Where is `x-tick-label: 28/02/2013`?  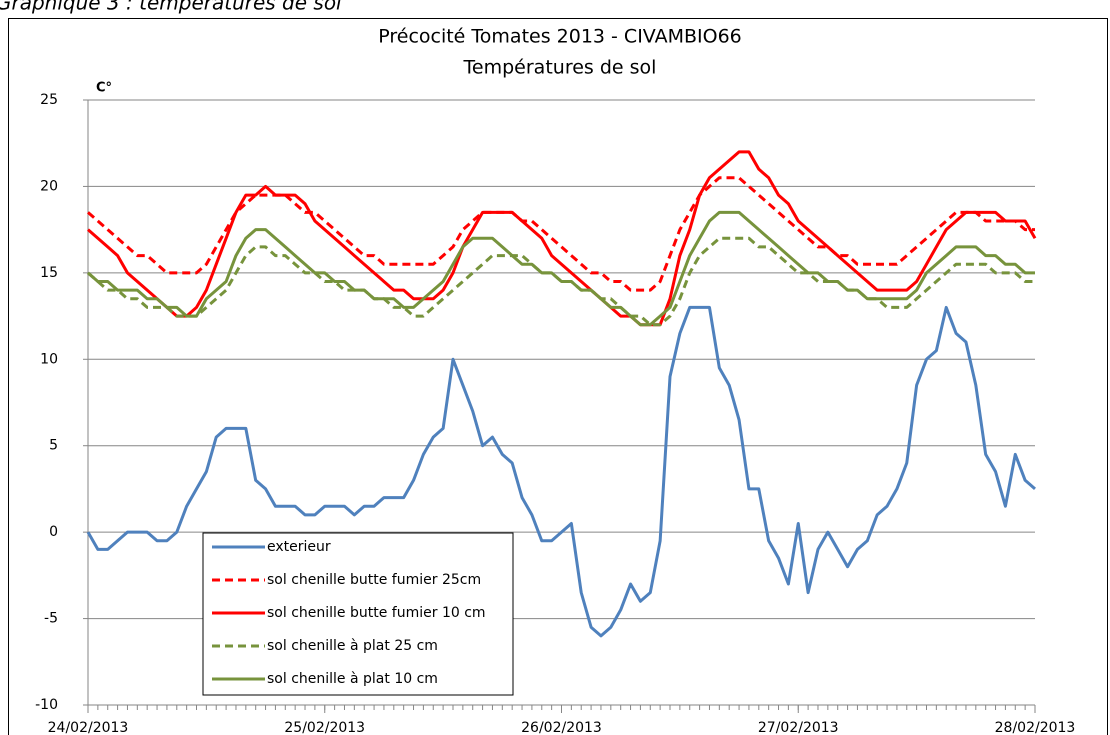
x-tick-label: 28/02/2013 is located at coordinates (1035, 727).